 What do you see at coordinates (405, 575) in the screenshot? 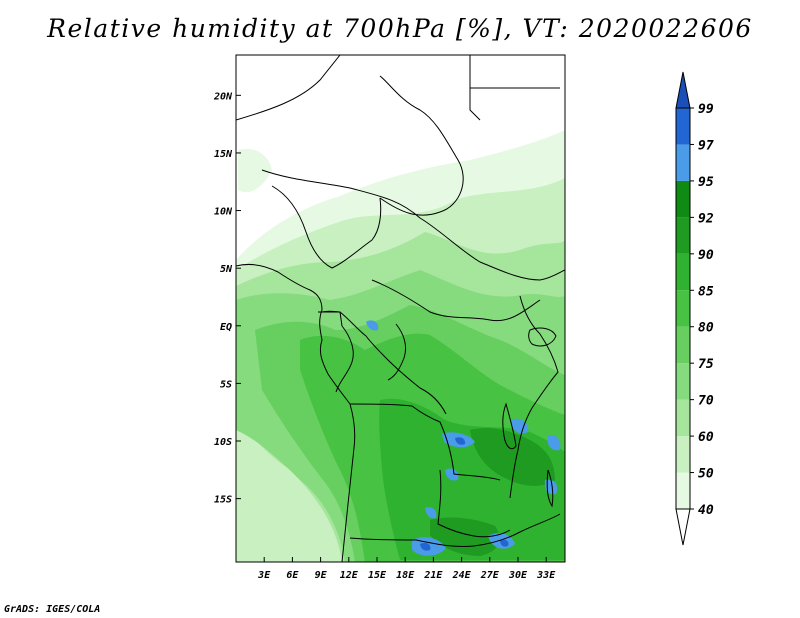
I see `lon-tick-label: 18E` at bounding box center [405, 575].